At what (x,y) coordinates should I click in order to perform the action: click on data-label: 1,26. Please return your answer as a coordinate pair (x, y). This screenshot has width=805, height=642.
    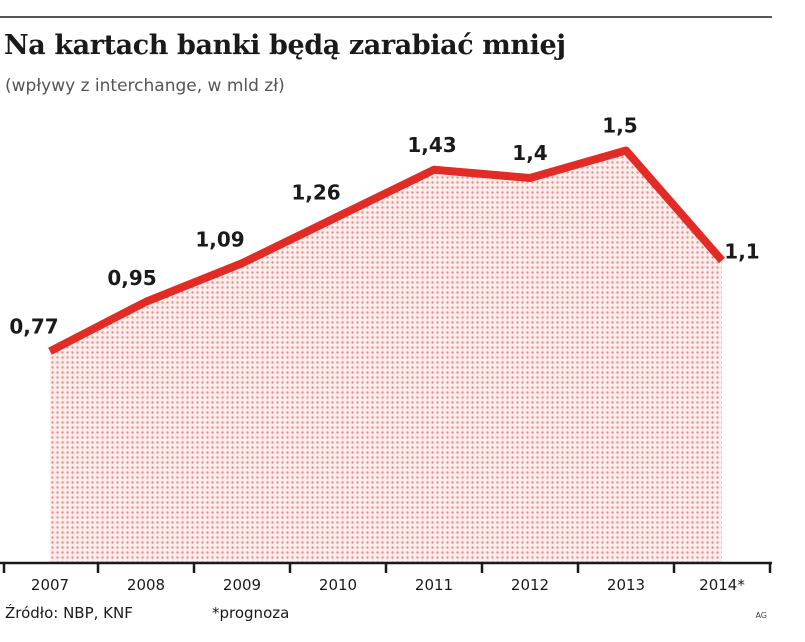
    Looking at the image, I should click on (315, 193).